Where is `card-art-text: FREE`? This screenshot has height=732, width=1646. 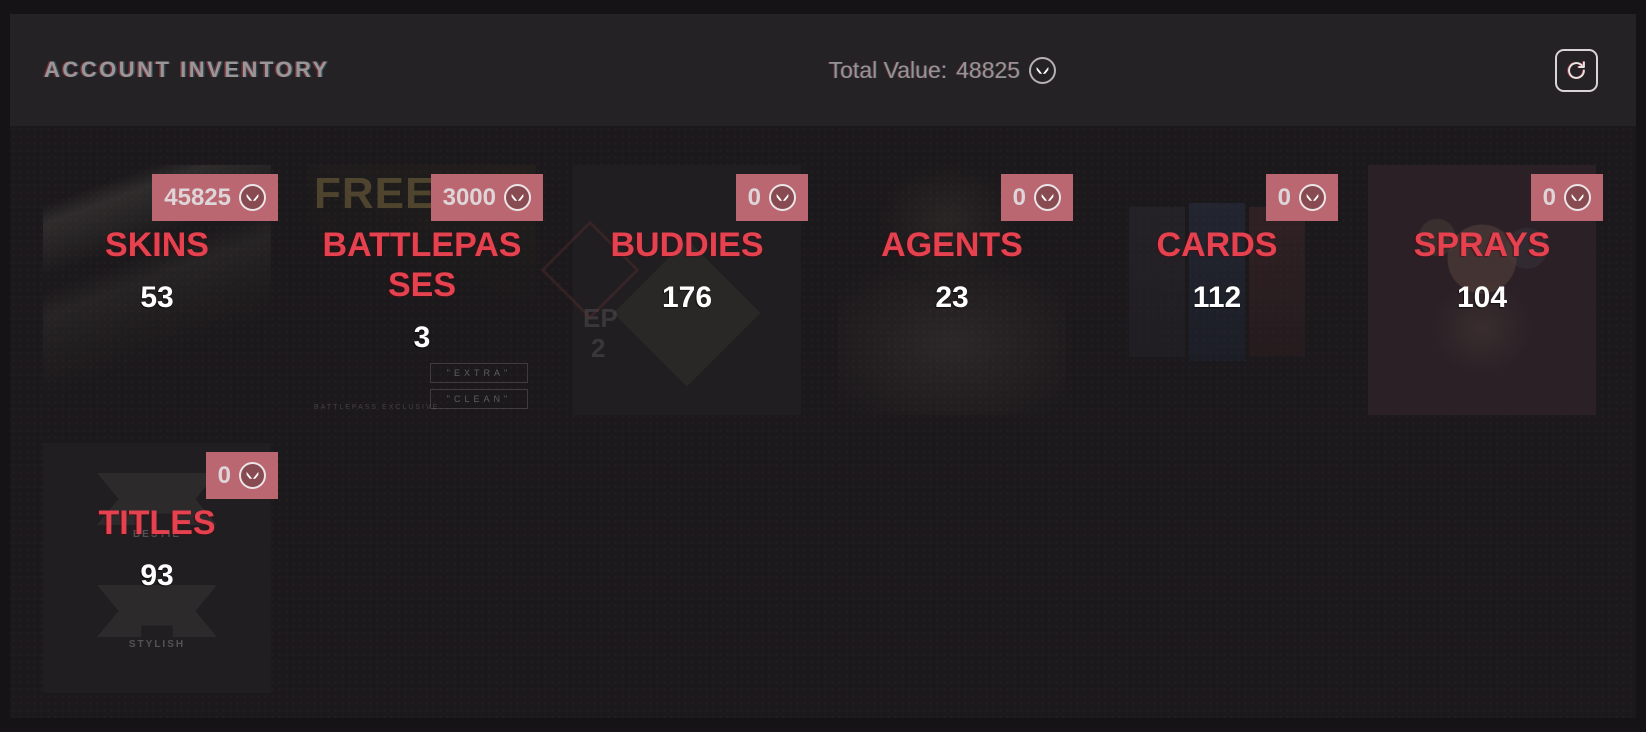
card-art-text: FREE is located at coordinates (375, 193).